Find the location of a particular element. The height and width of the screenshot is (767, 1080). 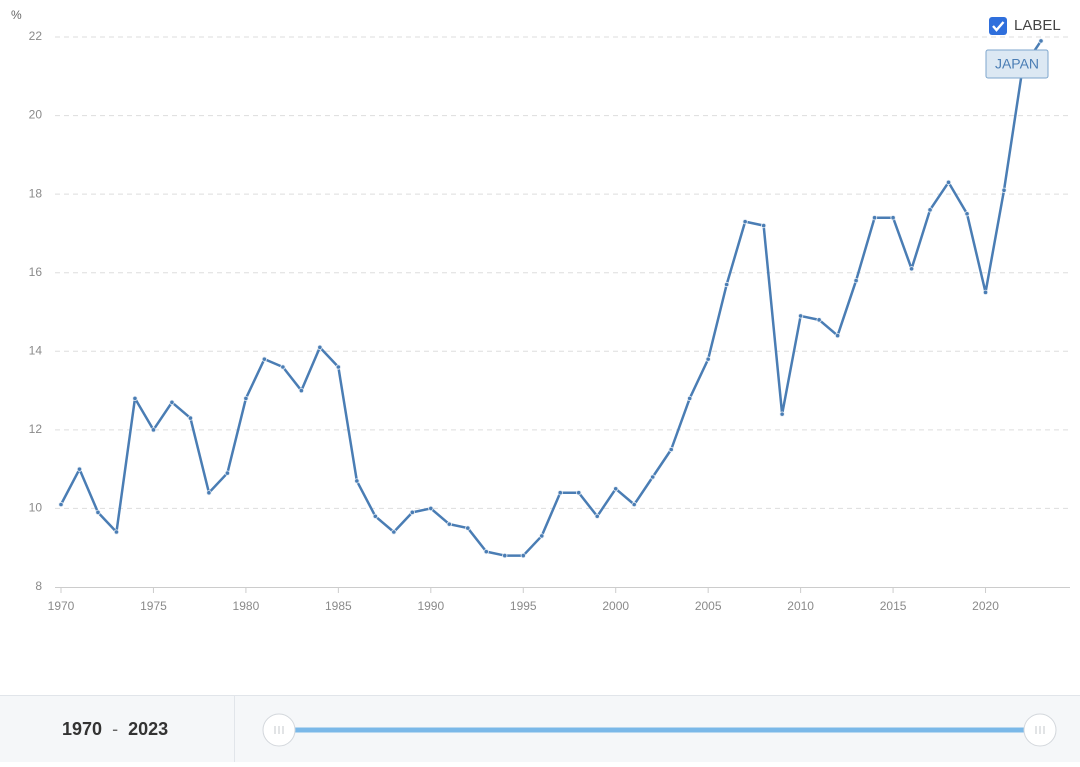

x-tick-label: 1995 is located at coordinates (523, 606).